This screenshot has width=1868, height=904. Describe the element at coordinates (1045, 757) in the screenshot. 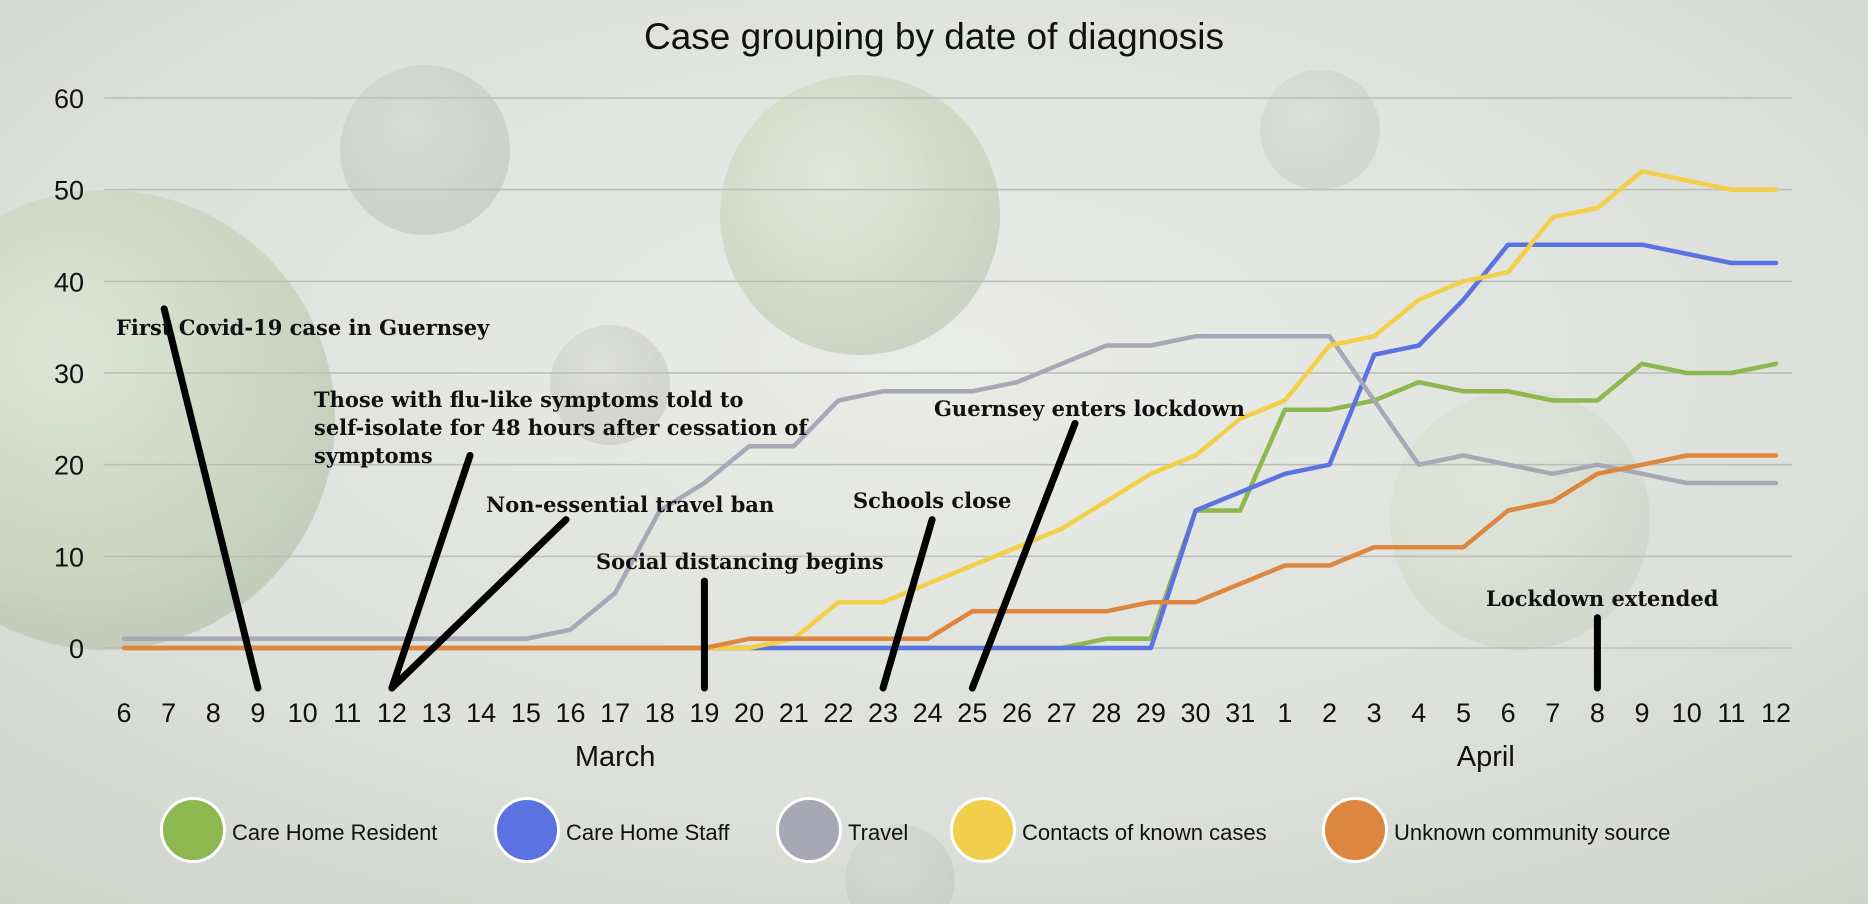

I see `month-labels: March April` at that location.